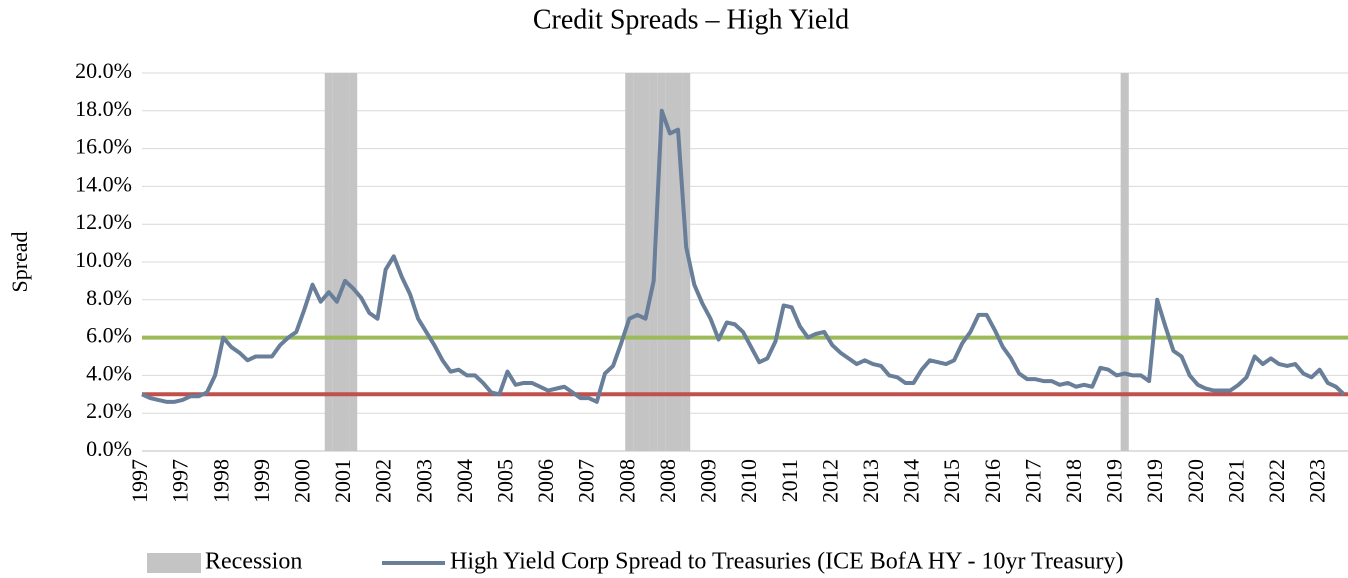  Describe the element at coordinates (109, 335) in the screenshot. I see `y-tick-label: 6.0%` at that location.